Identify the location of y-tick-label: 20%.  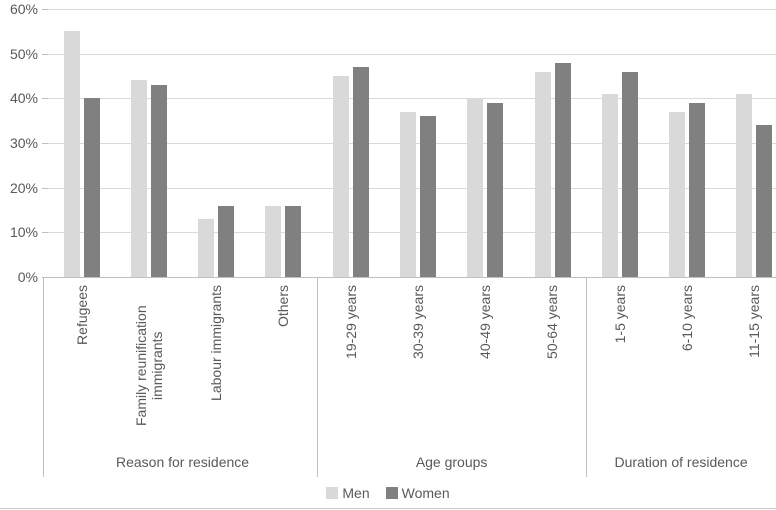
(23, 187).